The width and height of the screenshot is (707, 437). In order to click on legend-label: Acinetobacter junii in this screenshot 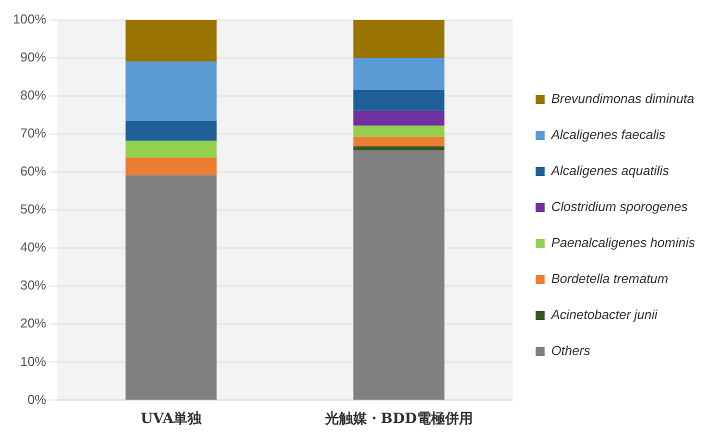, I will do `click(604, 314)`.